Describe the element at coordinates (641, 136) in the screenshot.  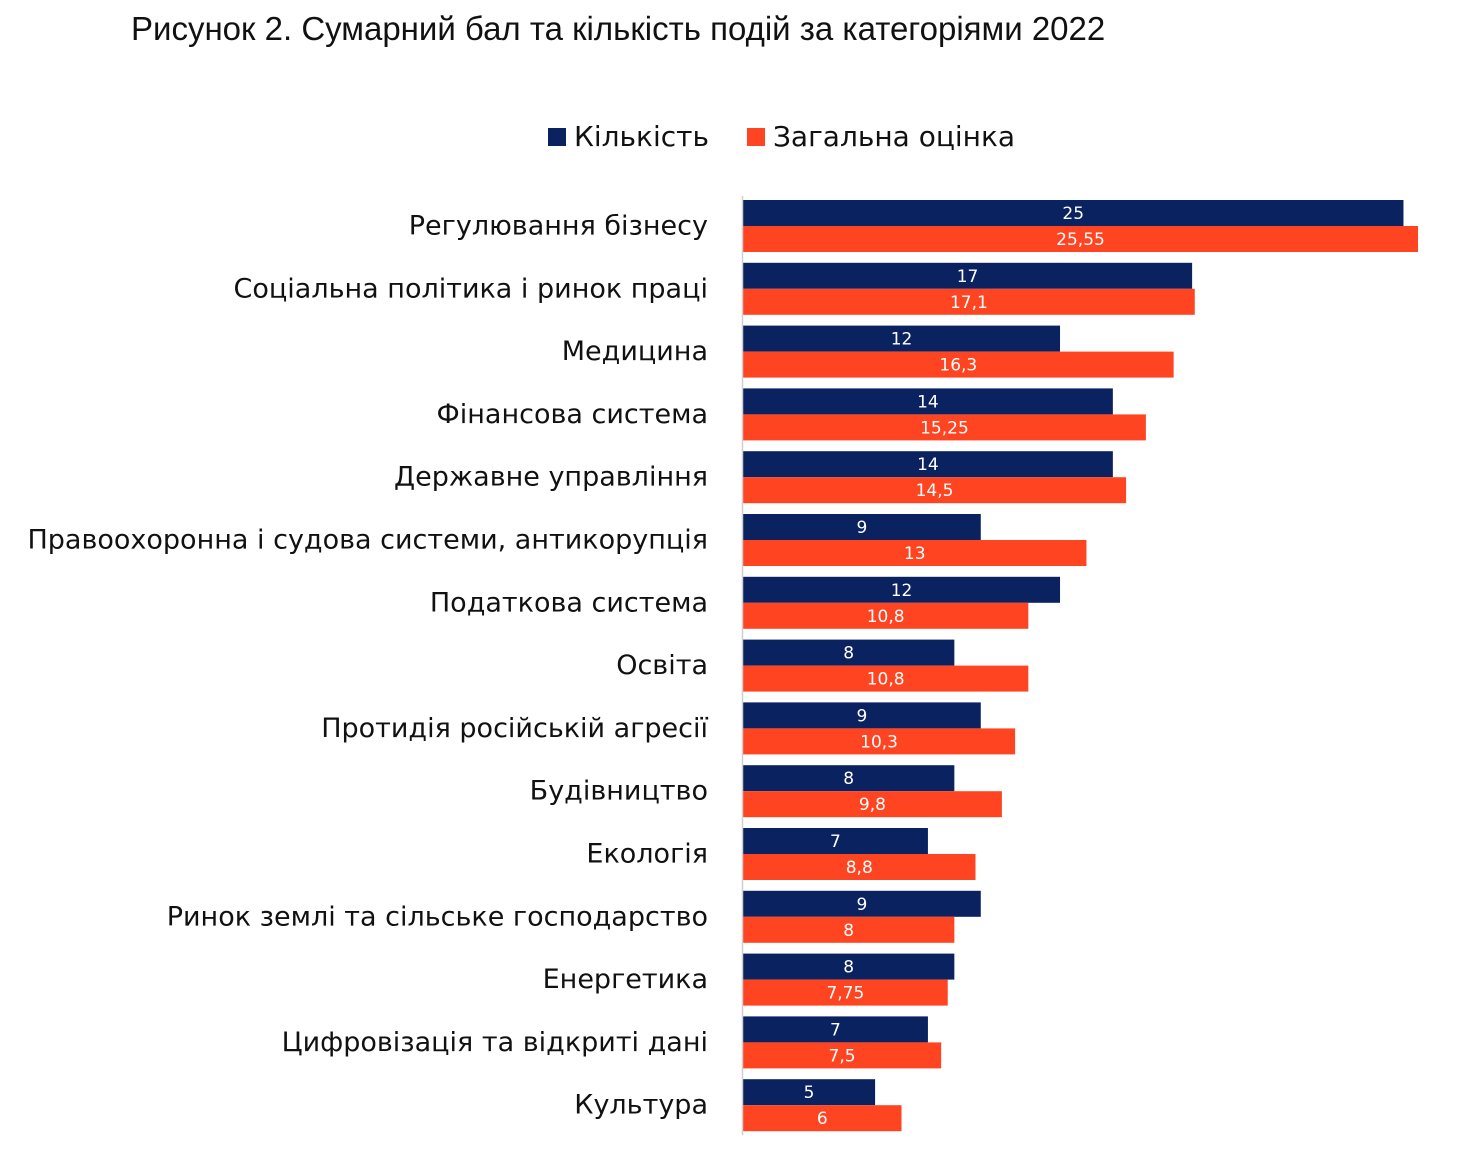
I see `legend-label-count: Кількість` at that location.